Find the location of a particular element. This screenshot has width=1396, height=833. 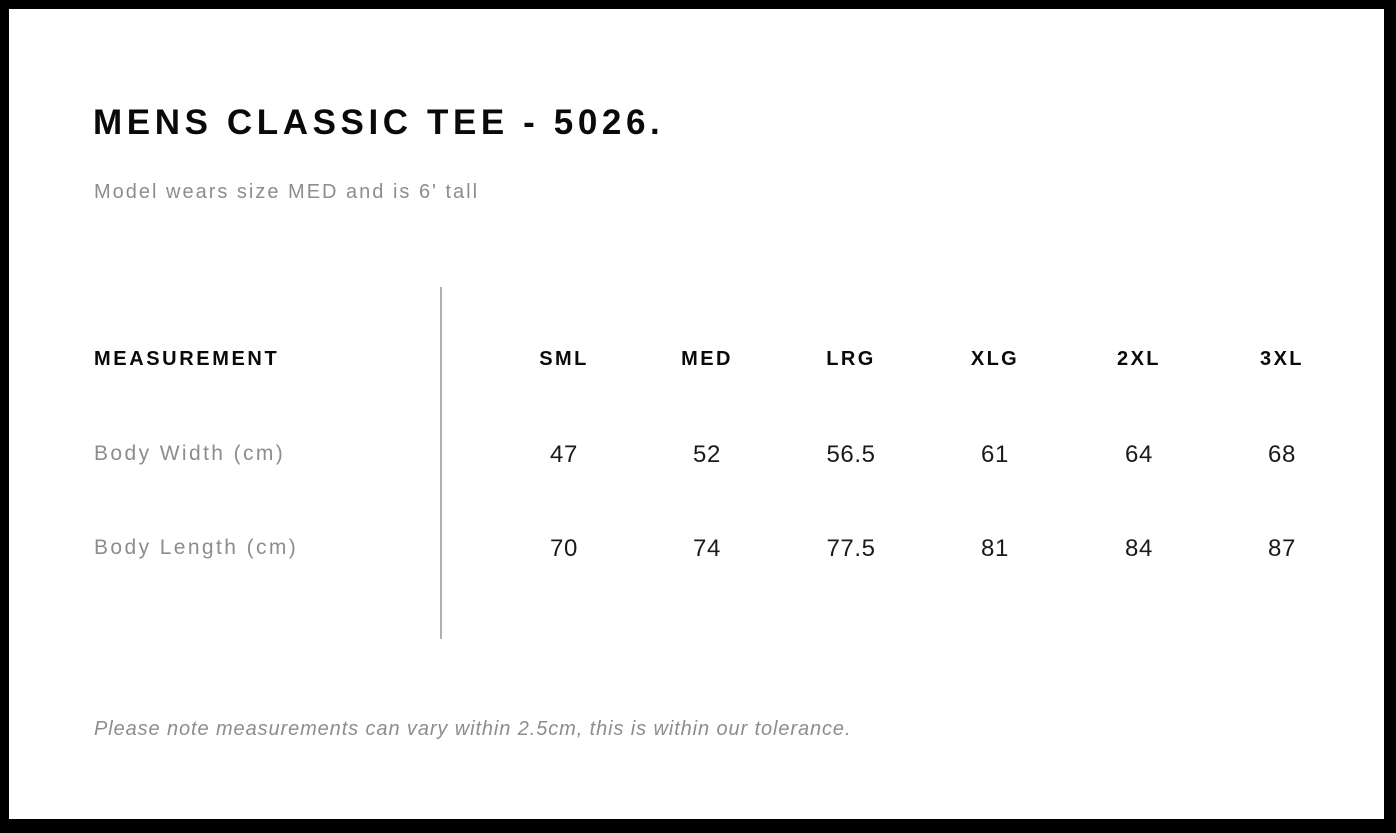

cell-body-width-lrg: 56.5 is located at coordinates (851, 454).